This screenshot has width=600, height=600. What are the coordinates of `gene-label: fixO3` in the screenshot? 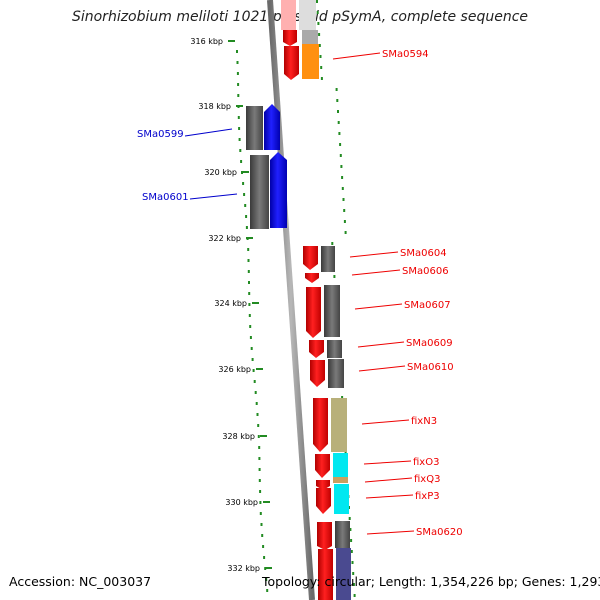 It's located at (426, 462).